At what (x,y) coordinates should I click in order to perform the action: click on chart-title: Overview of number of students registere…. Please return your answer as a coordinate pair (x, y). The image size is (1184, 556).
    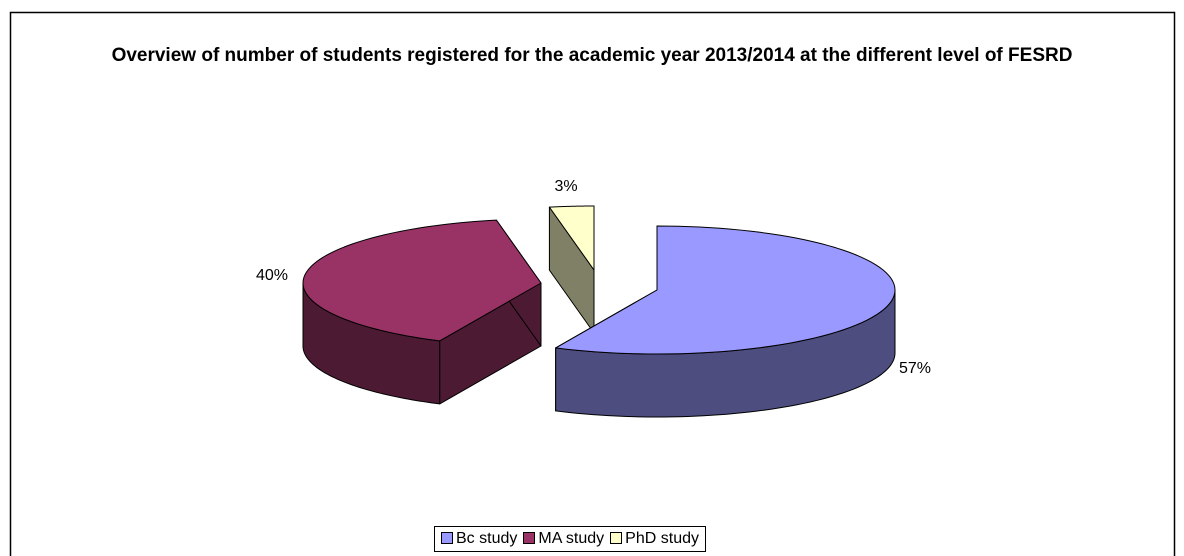
    Looking at the image, I should click on (592, 55).